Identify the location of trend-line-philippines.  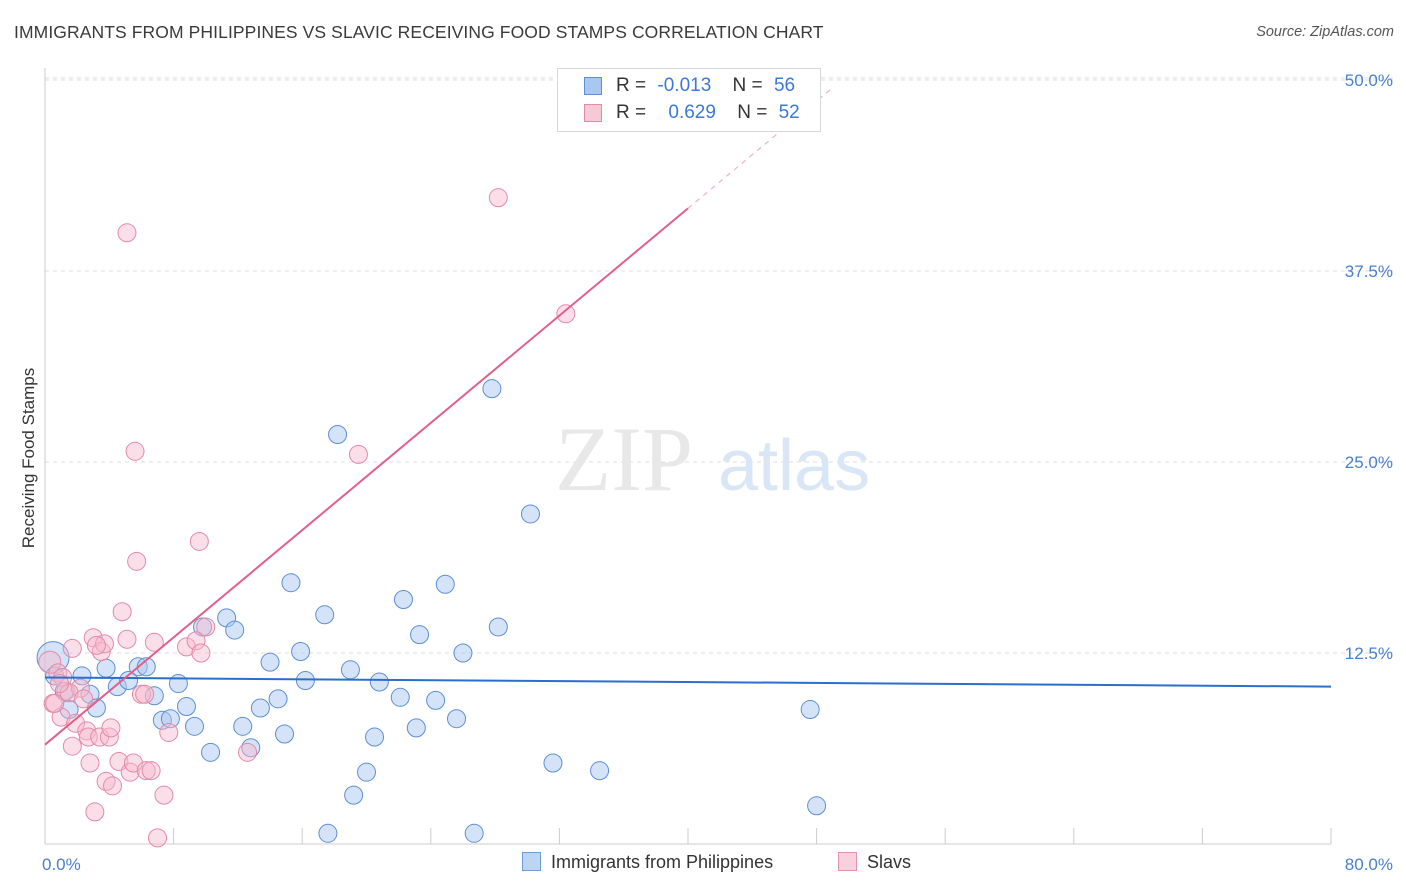
(688, 682).